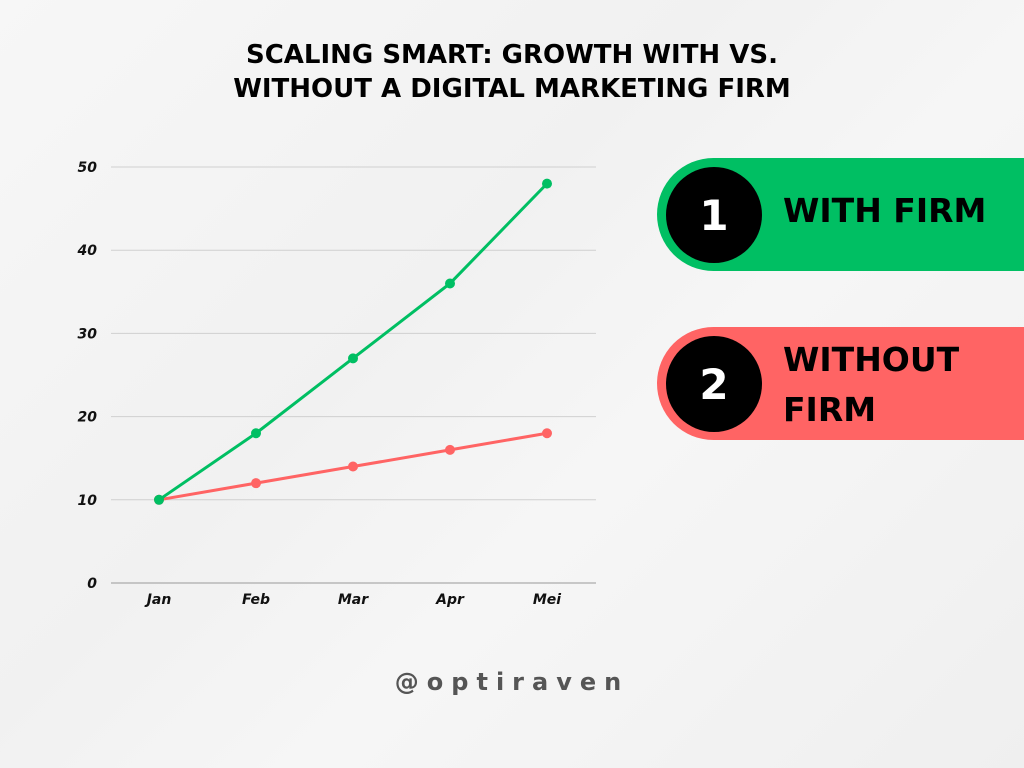 The image size is (1024, 768). Describe the element at coordinates (88, 168) in the screenshot. I see `y-tick-label: 50` at that location.